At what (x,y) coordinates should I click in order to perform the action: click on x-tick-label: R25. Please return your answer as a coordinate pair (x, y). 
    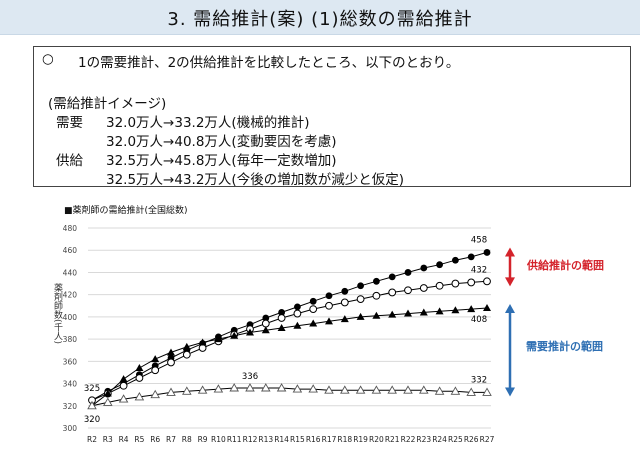
    Looking at the image, I should click on (455, 439).